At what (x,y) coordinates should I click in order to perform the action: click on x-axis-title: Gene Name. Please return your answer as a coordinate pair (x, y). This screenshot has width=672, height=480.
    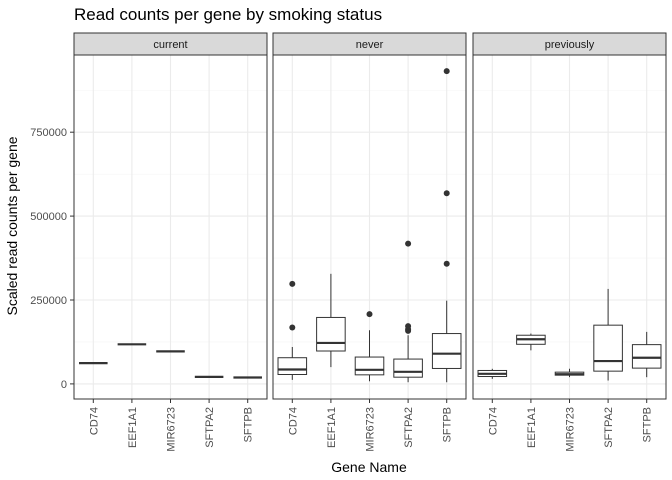
    Looking at the image, I should click on (369, 467).